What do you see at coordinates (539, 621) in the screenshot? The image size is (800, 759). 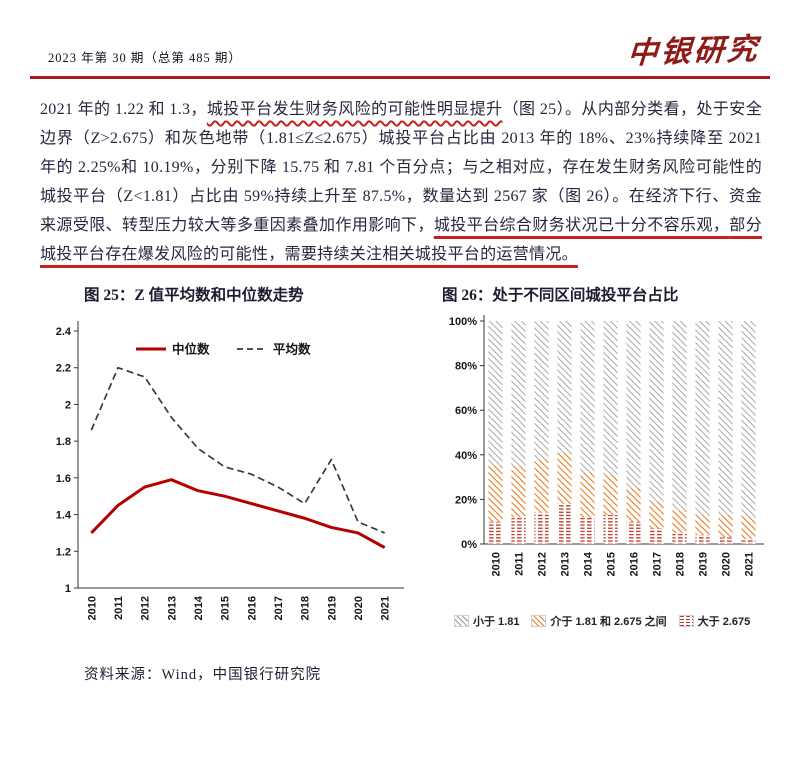 I see `orange-hatch-swatch-icon` at bounding box center [539, 621].